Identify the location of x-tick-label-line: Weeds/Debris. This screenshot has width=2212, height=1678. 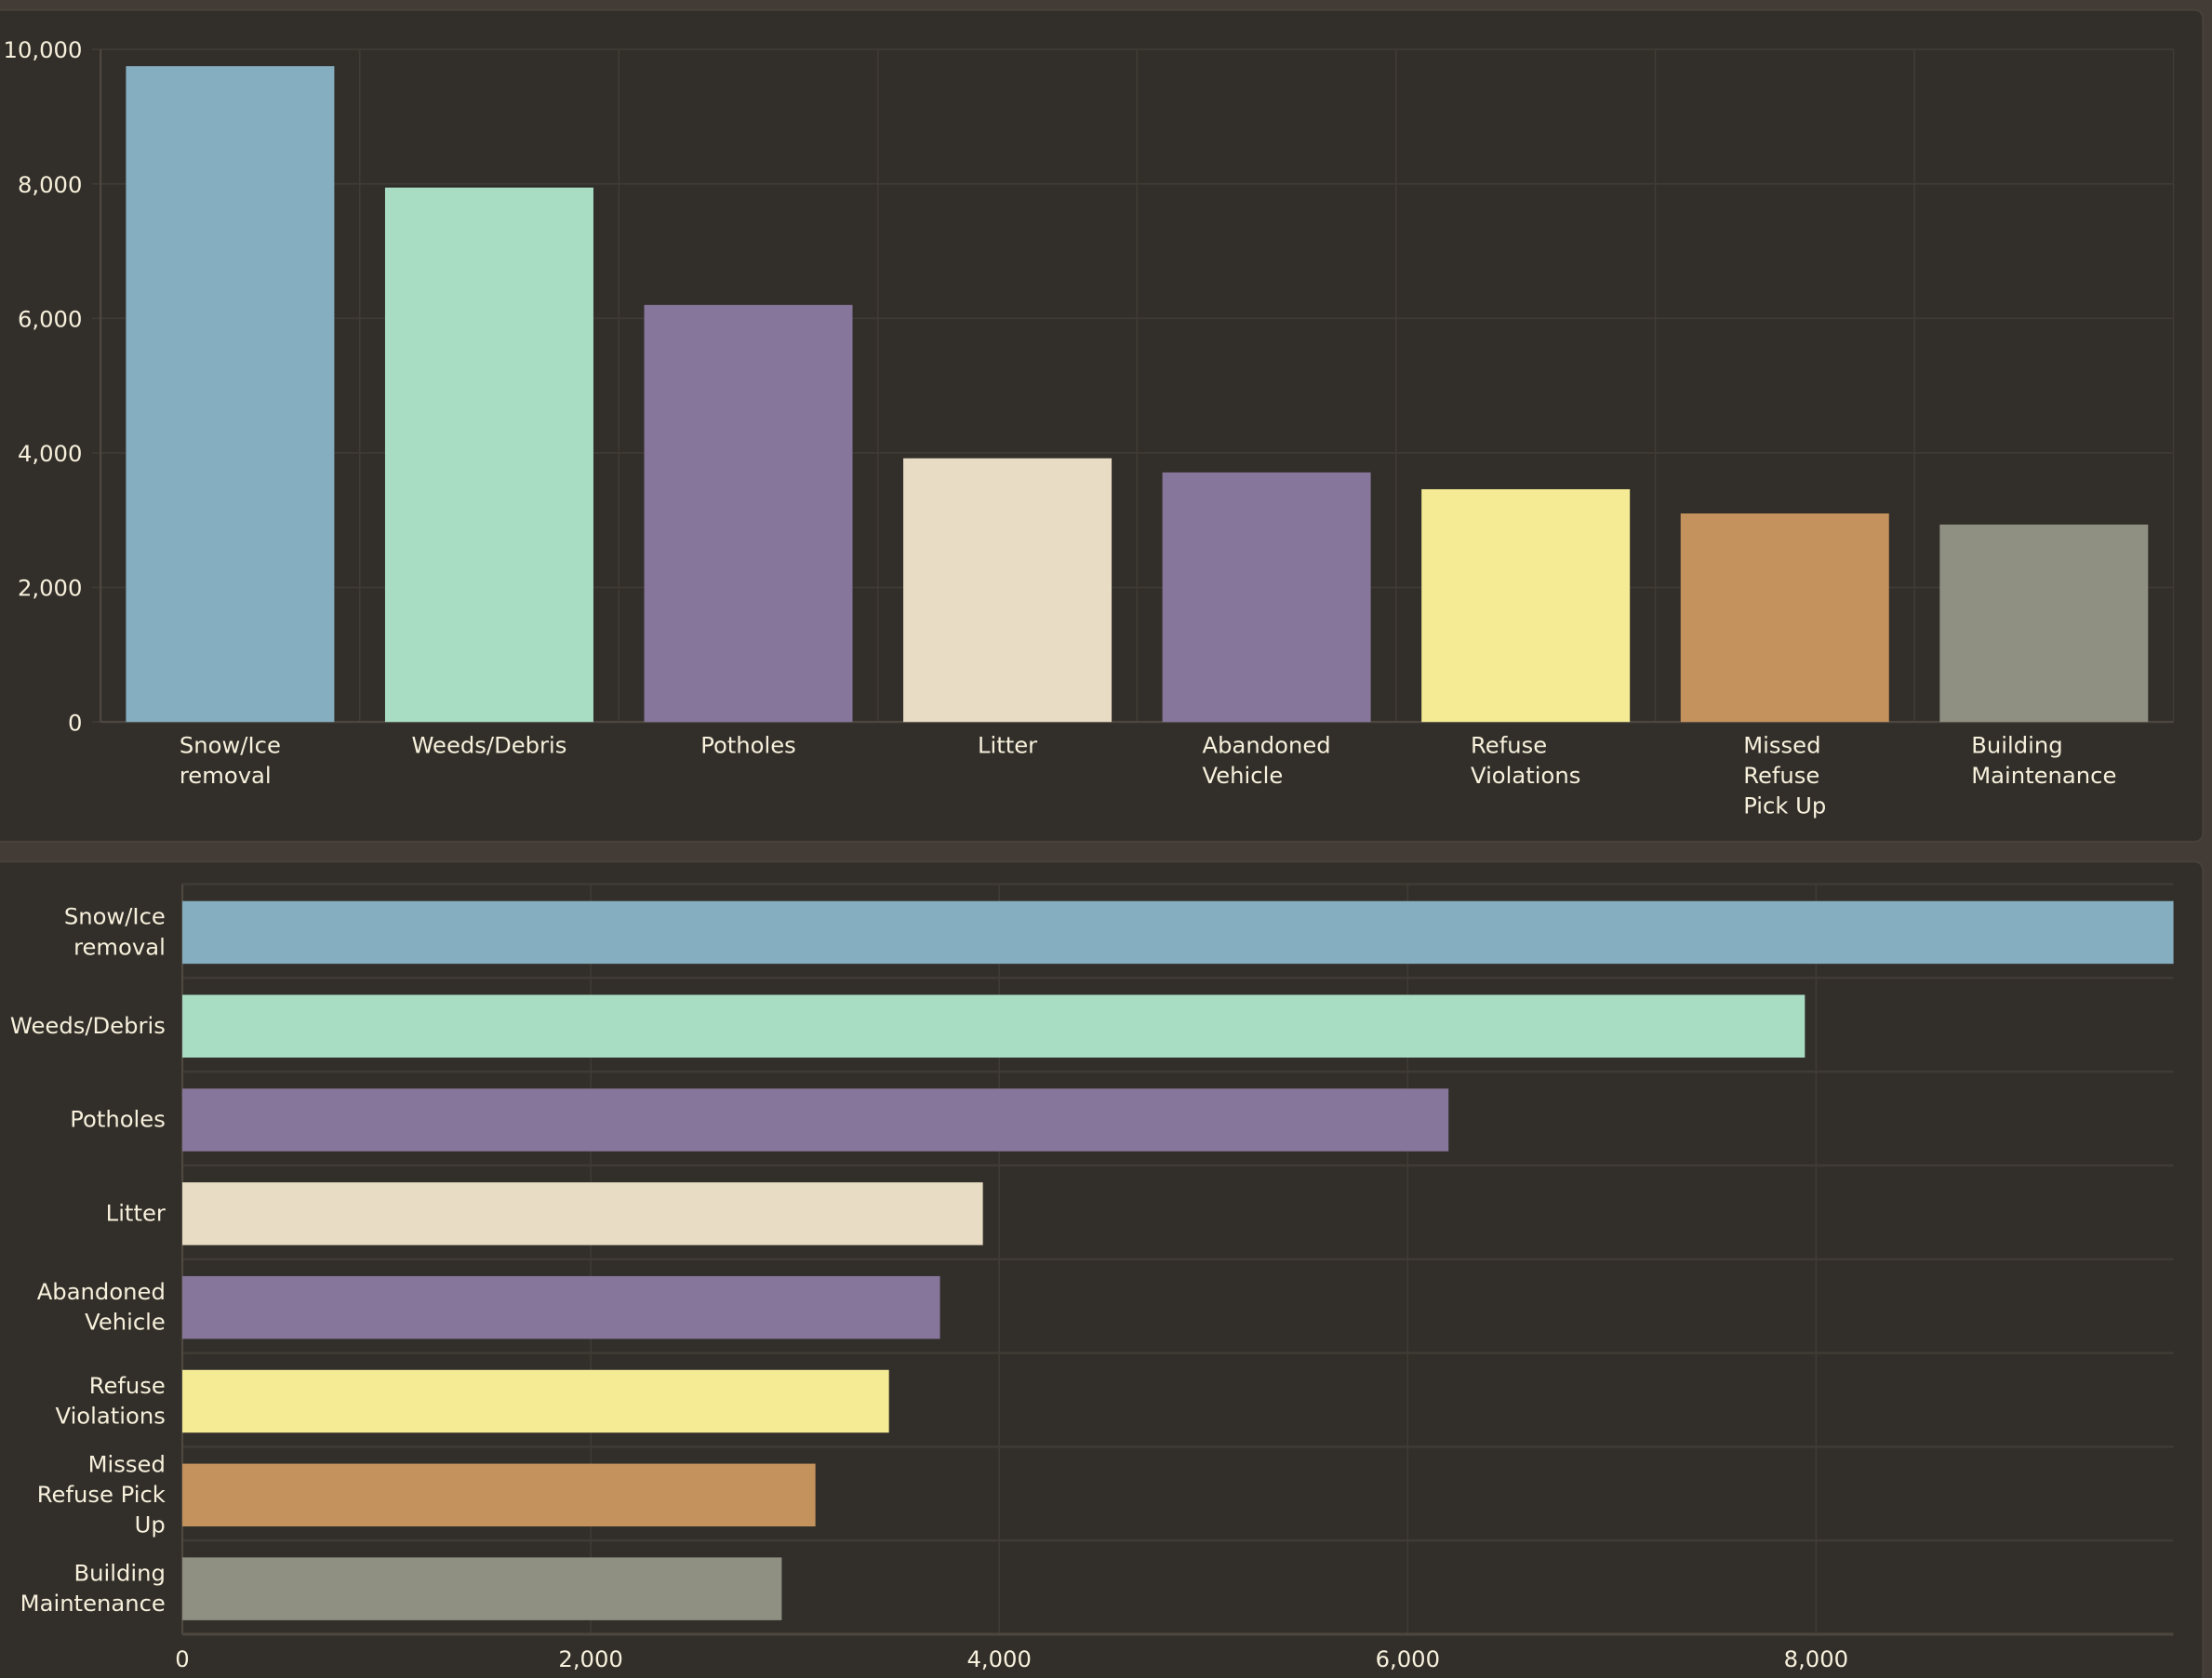
(489, 745).